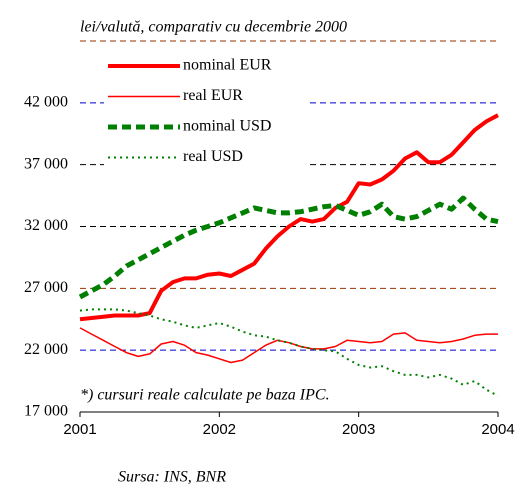 Image resolution: width=518 pixels, height=488 pixels. What do you see at coordinates (205, 395) in the screenshot?
I see `note: *) cursuri reale calculate pe baza IPC.` at bounding box center [205, 395].